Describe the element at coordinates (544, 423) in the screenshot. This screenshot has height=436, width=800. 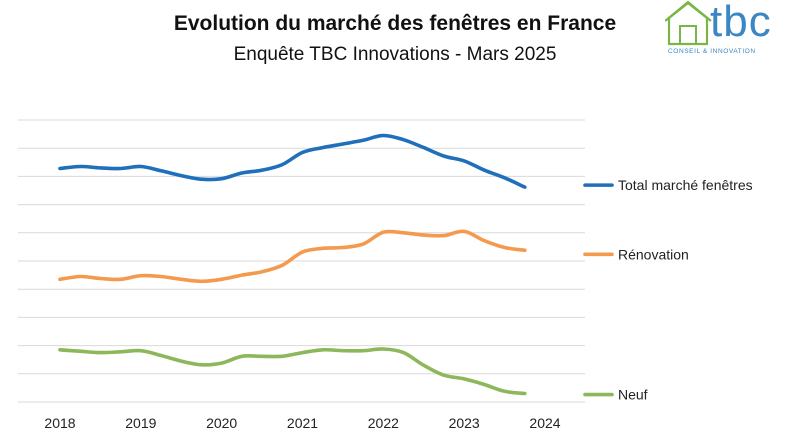
I see `x-tick-label: 2024` at that location.